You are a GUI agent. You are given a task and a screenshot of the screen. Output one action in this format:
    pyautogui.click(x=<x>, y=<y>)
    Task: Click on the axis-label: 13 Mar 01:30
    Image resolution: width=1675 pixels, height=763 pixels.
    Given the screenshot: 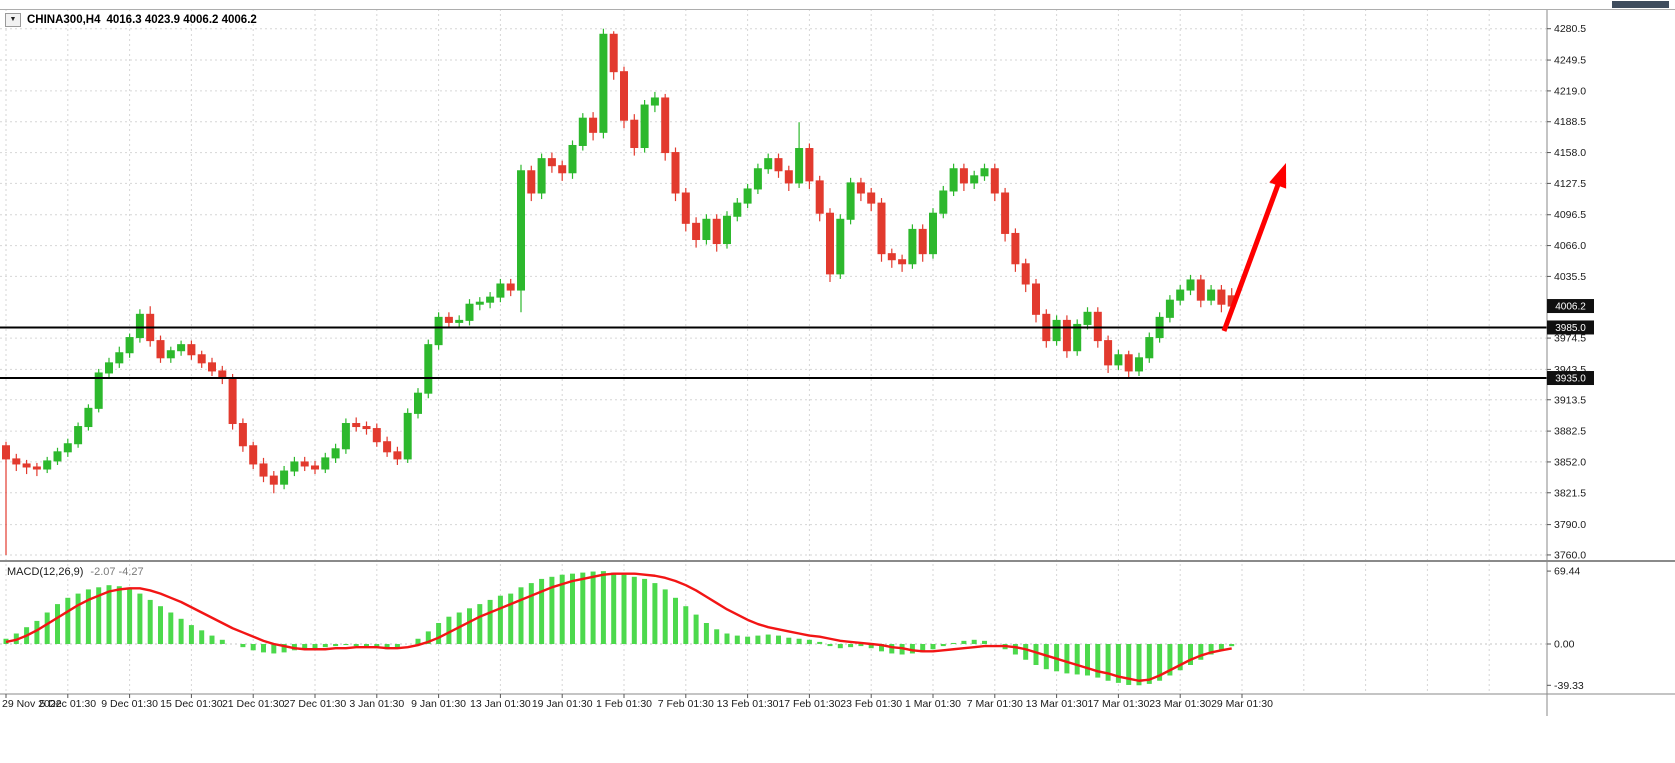 What is the action you would take?
    pyautogui.click(x=1057, y=704)
    